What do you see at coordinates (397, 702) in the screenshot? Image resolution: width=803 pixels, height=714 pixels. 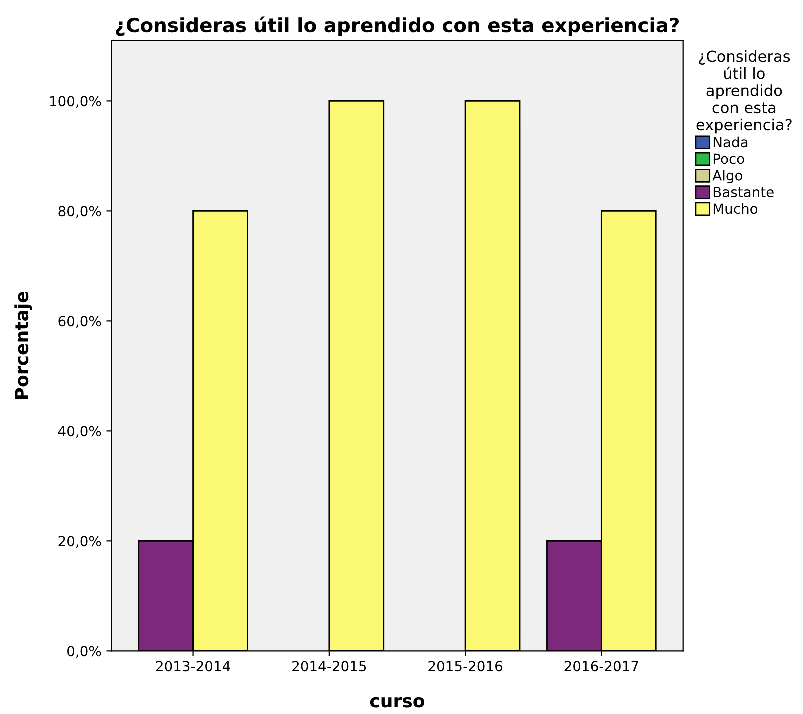 I see `x-axis-title: curso` at bounding box center [397, 702].